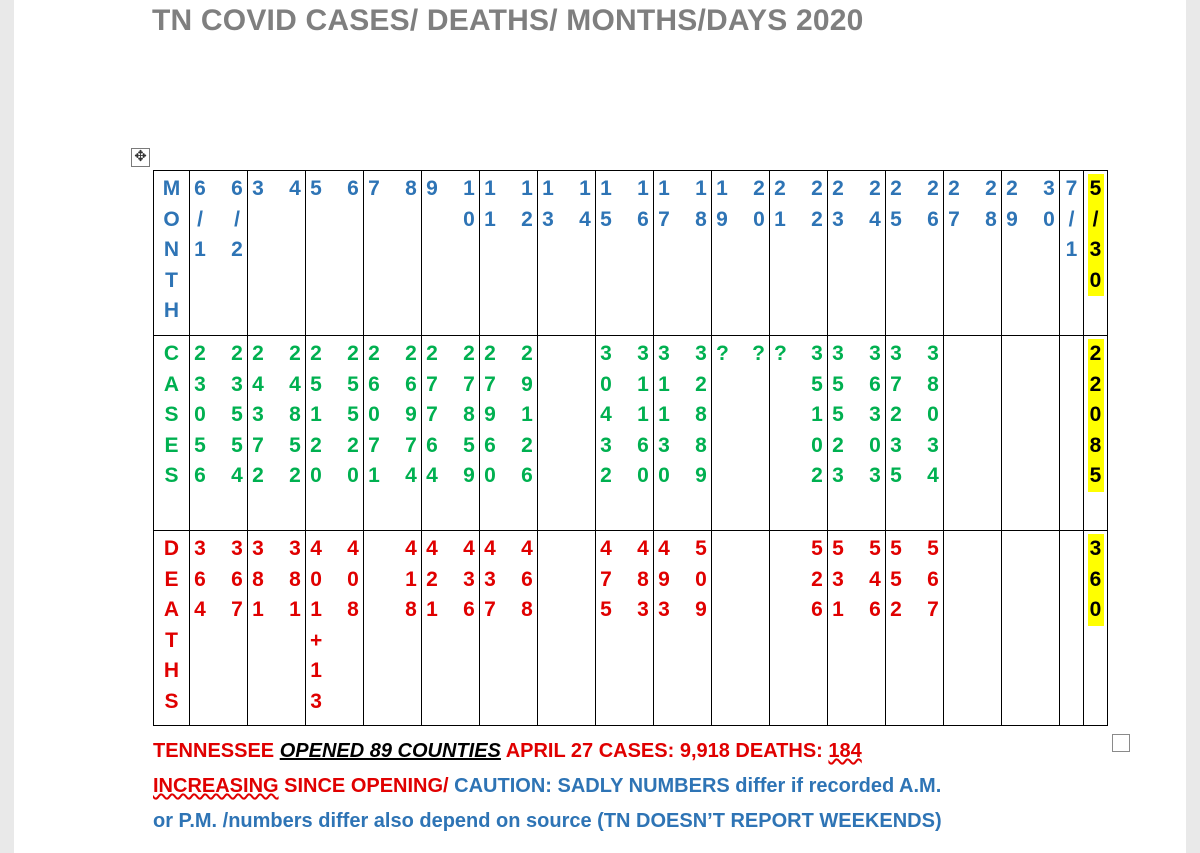 The height and width of the screenshot is (853, 1200). Describe the element at coordinates (432, 188) in the screenshot. I see `month-value: 9` at that location.